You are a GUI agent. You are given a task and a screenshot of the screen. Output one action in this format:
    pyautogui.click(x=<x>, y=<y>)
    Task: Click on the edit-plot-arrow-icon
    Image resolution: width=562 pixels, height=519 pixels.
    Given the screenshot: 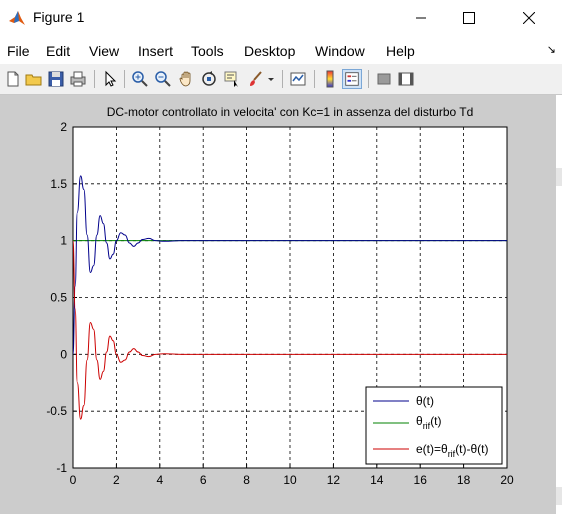 What is the action you would take?
    pyautogui.click(x=110, y=79)
    